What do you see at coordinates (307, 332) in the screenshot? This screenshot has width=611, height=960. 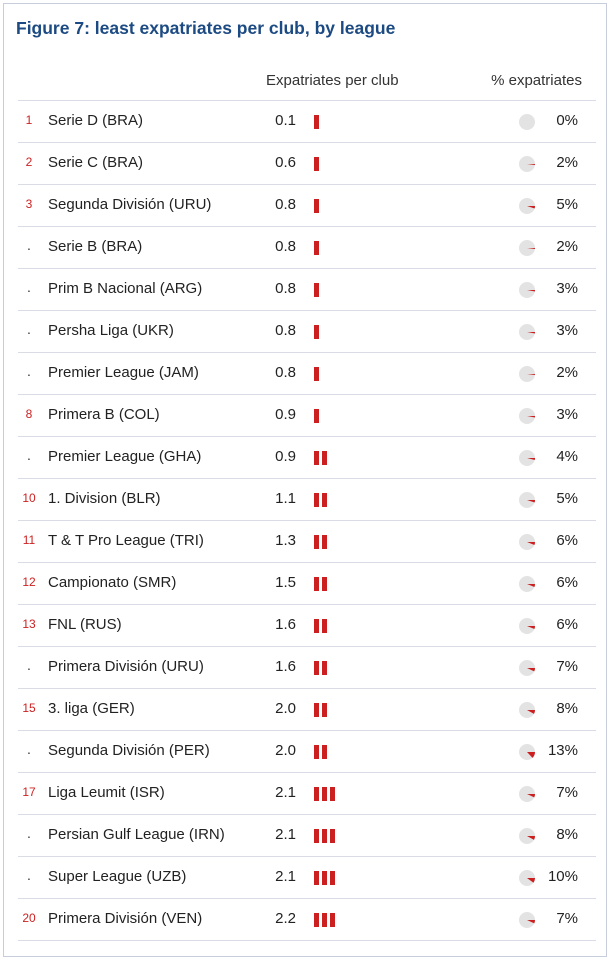 I see `table-row: . Persha Liga (UKR) 0.8 3%` at bounding box center [307, 332].